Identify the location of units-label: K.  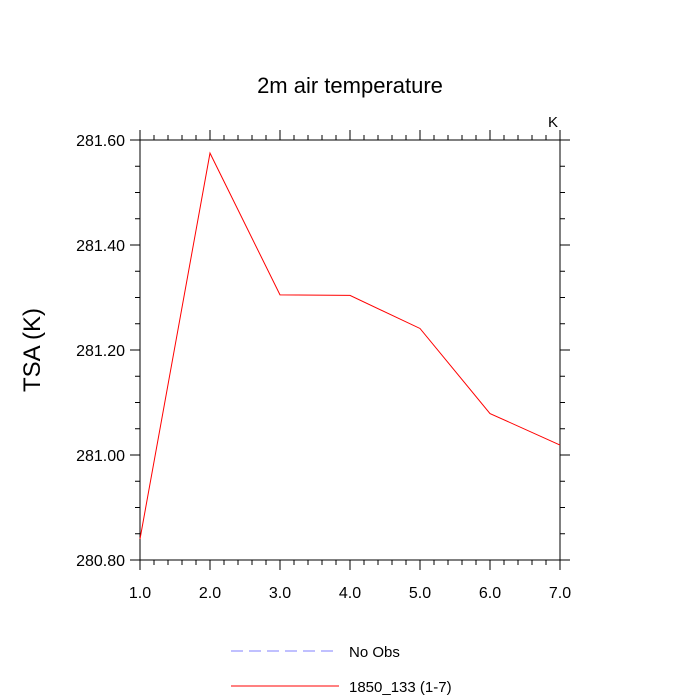
(553, 122).